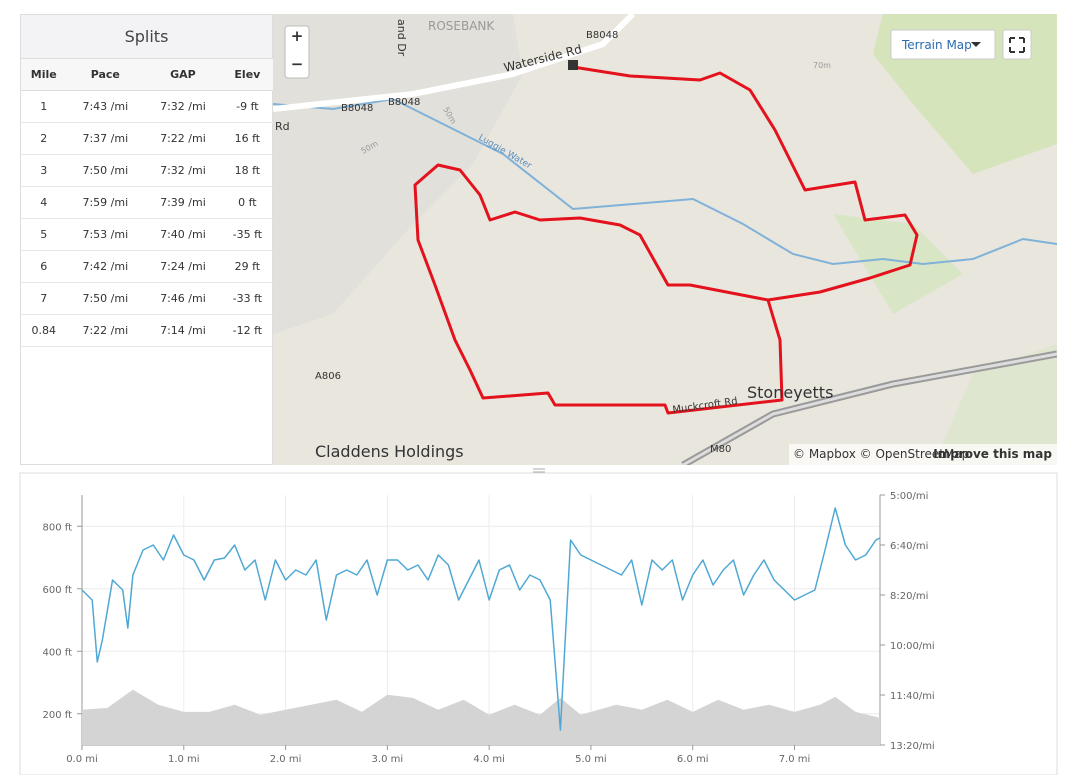 Image resolution: width=1089 pixels, height=775 pixels. Describe the element at coordinates (44, 170) in the screenshot. I see `split-cell: 3` at that location.